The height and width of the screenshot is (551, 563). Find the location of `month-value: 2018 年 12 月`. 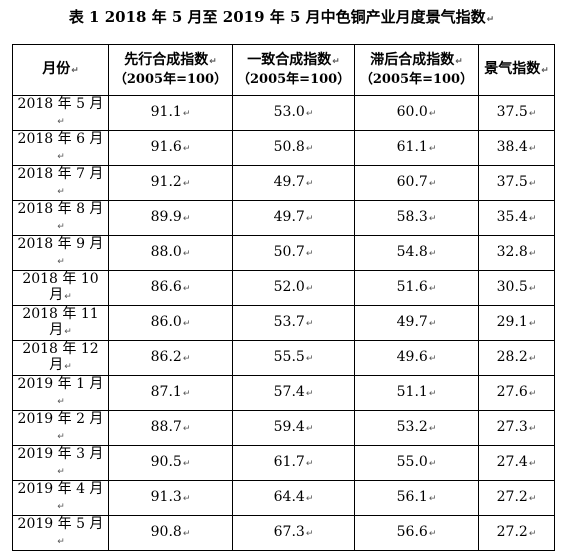

month-value: 2018 年 12 月 is located at coordinates (60, 357).